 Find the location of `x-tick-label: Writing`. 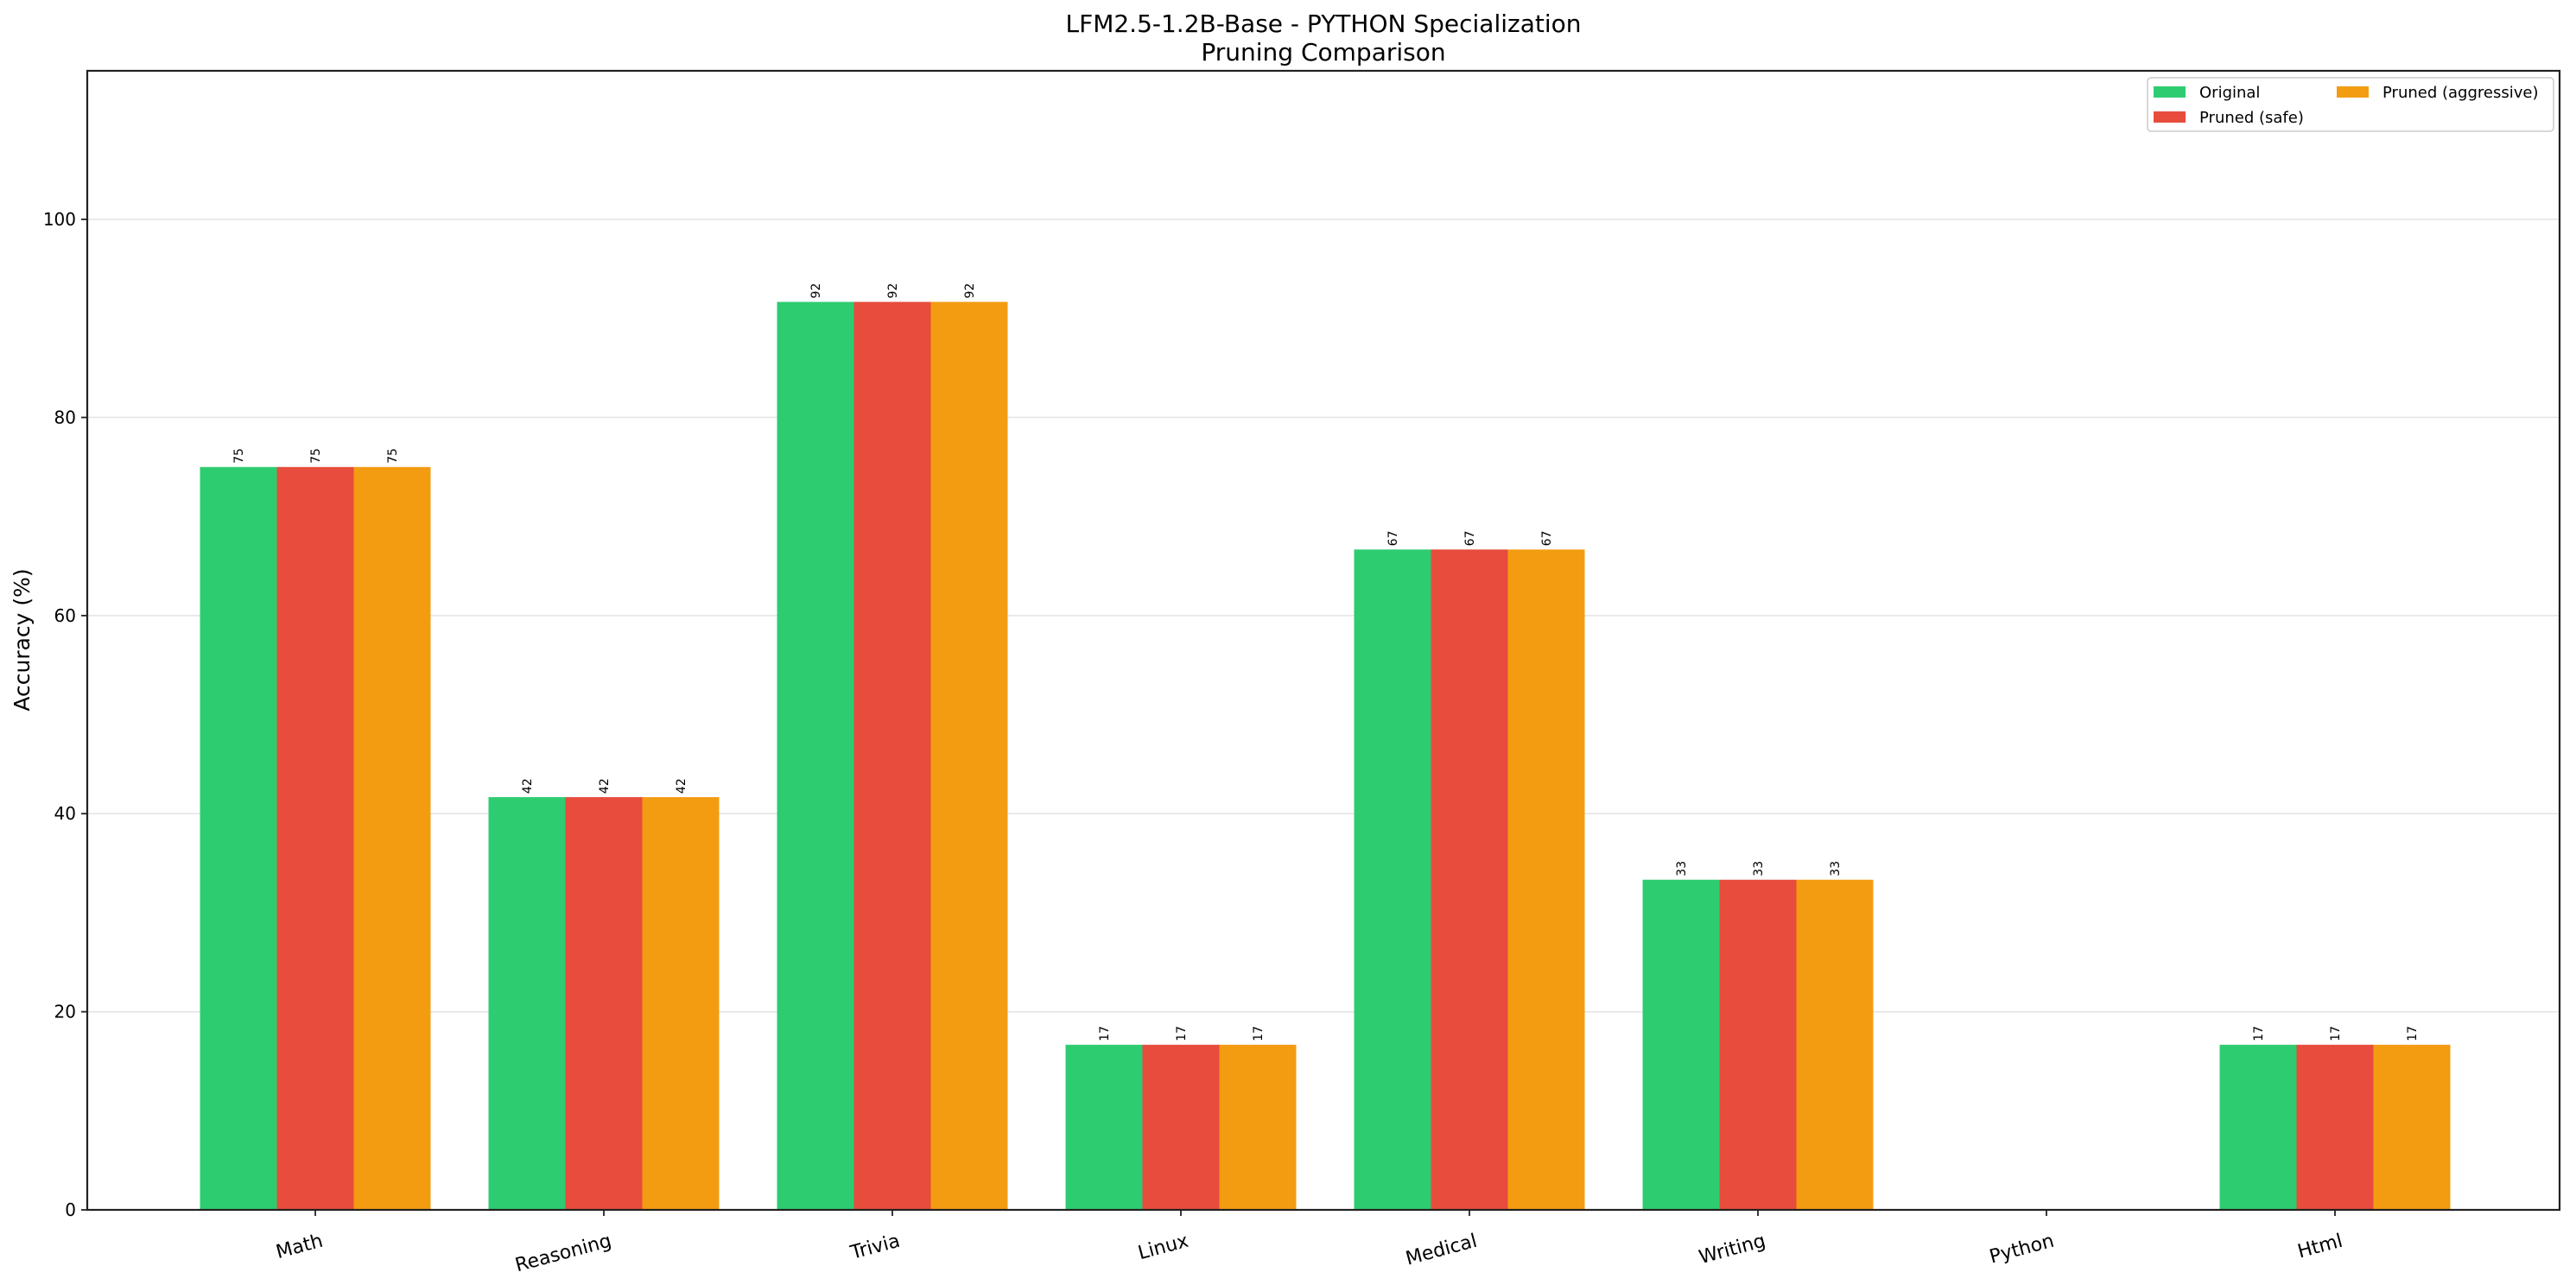

x-tick-label: Writing is located at coordinates (1732, 1250).